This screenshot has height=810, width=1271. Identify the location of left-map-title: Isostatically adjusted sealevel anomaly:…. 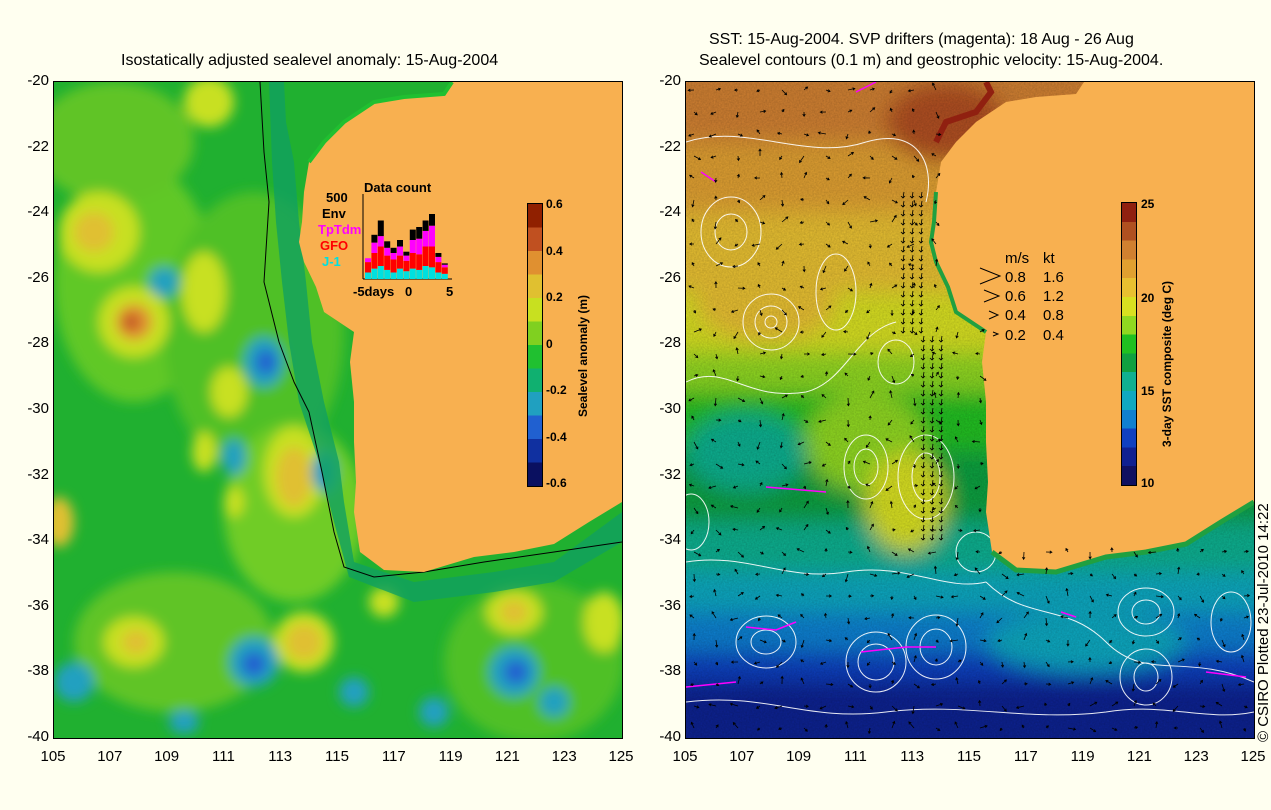
(310, 60).